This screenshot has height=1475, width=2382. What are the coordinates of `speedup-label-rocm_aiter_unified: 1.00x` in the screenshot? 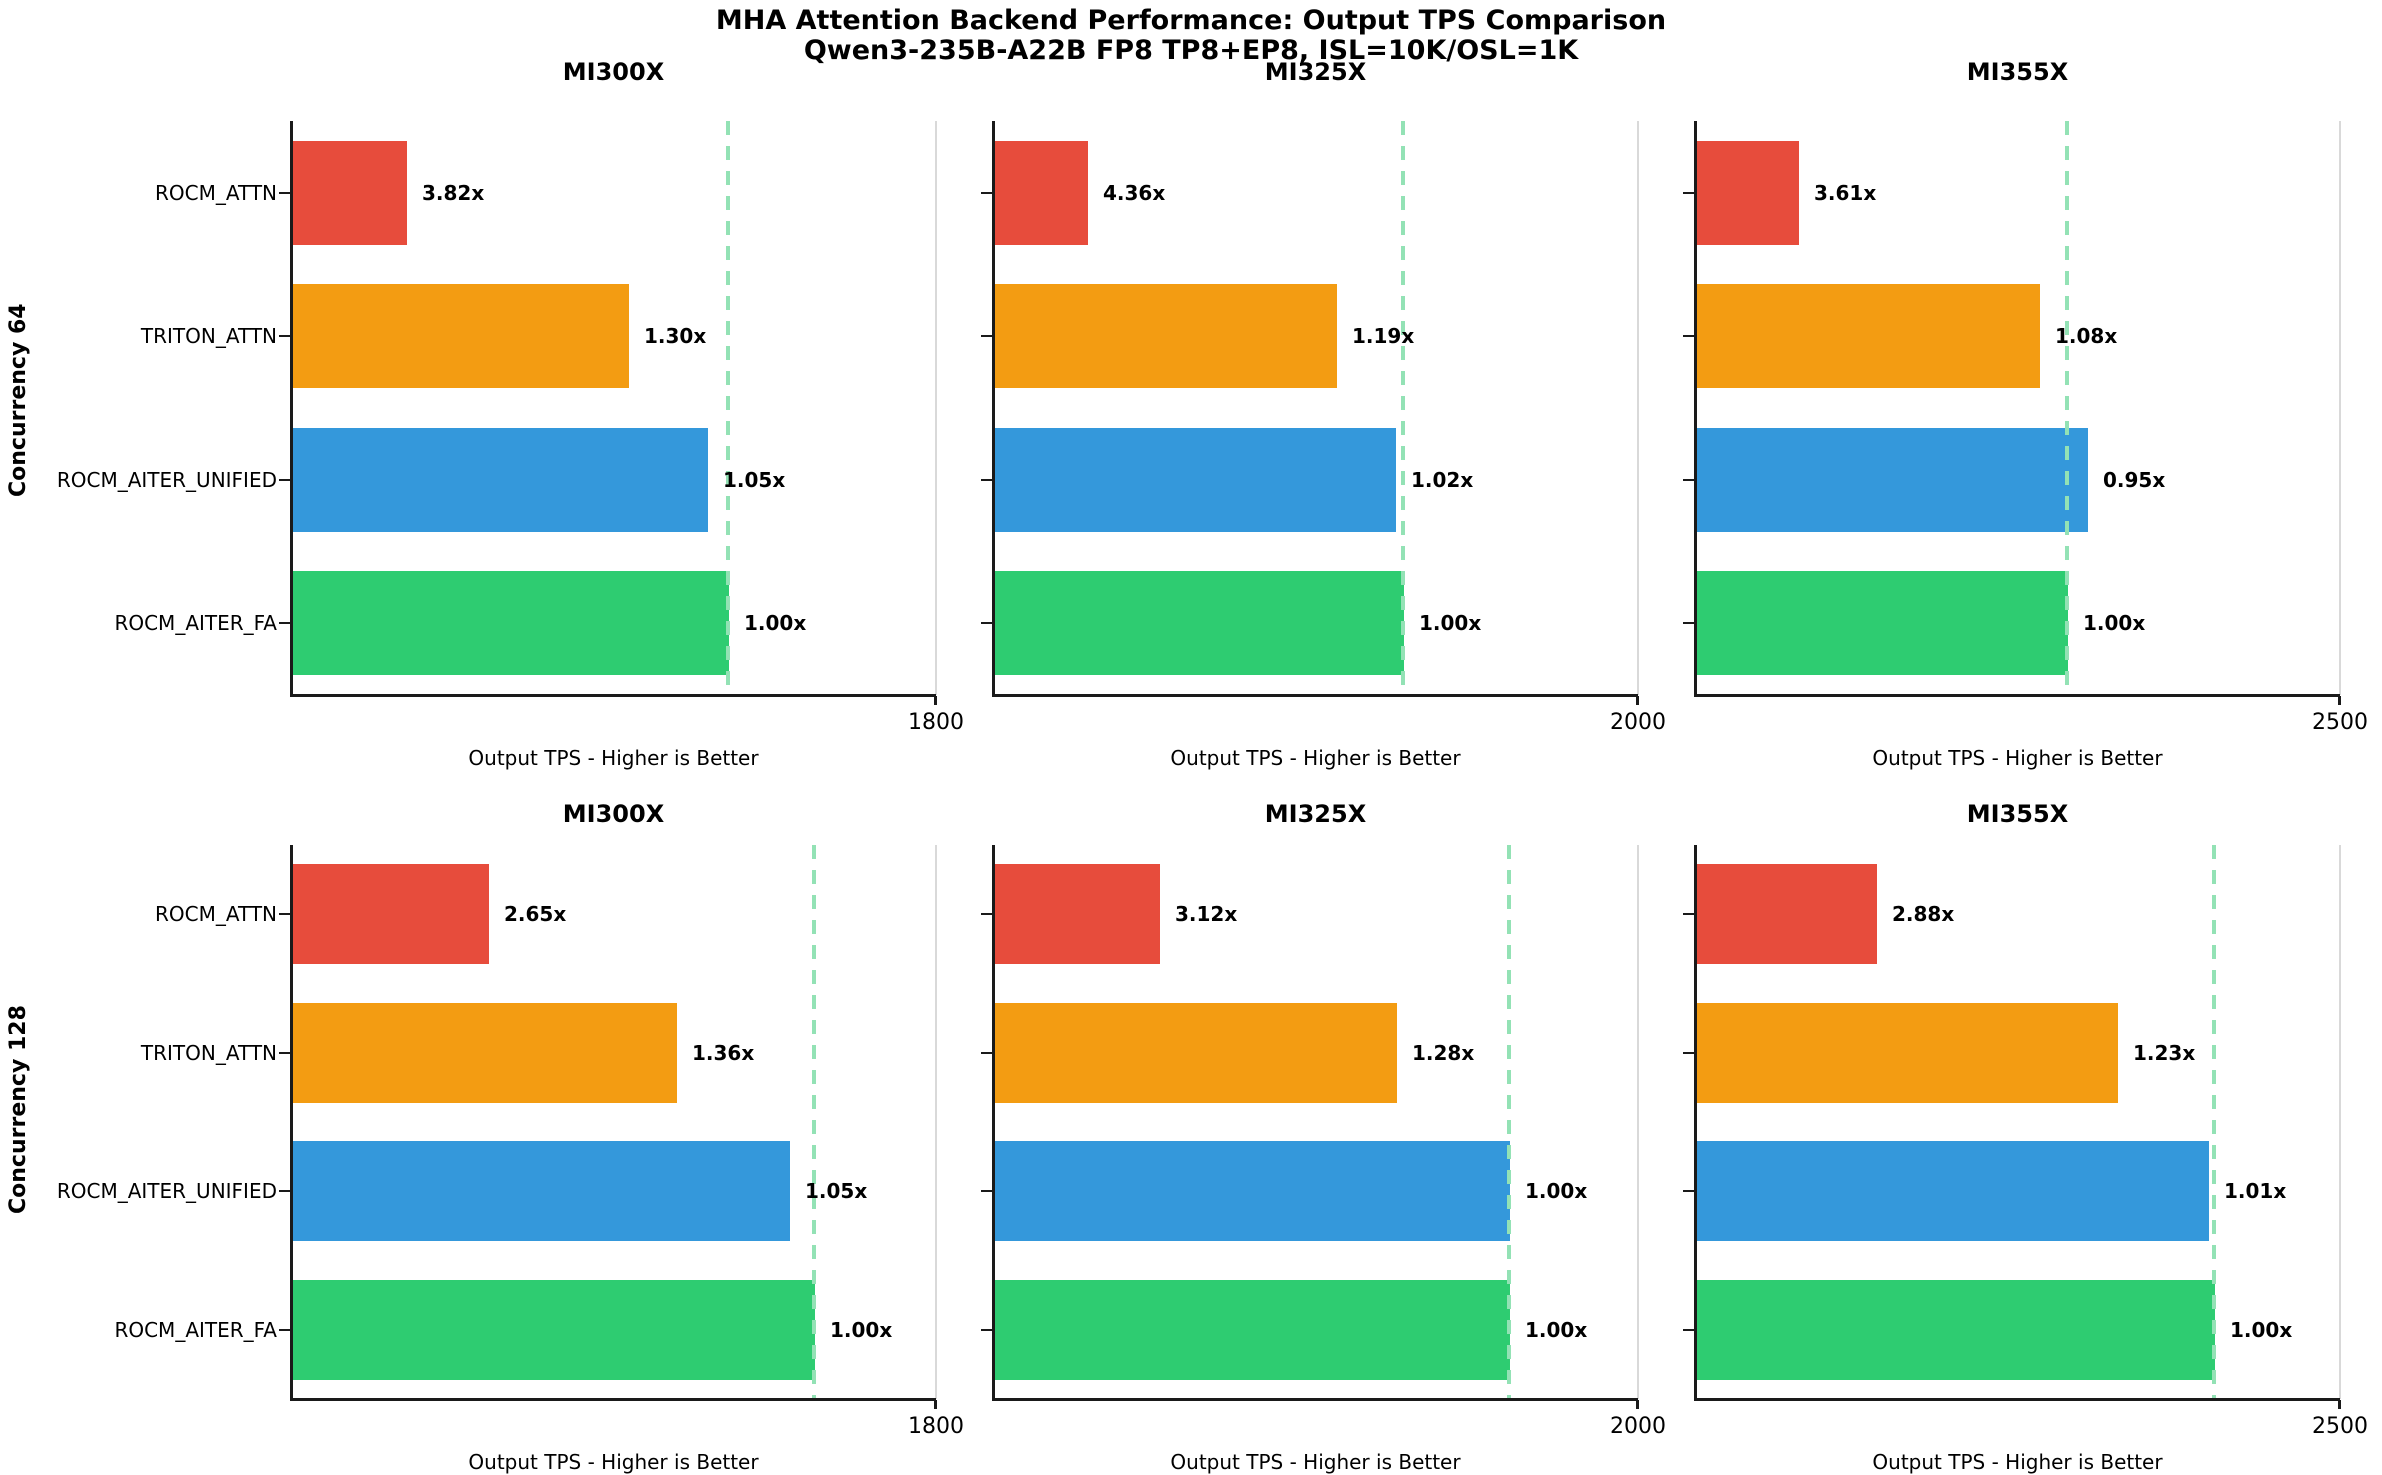 It's located at (1556, 1191).